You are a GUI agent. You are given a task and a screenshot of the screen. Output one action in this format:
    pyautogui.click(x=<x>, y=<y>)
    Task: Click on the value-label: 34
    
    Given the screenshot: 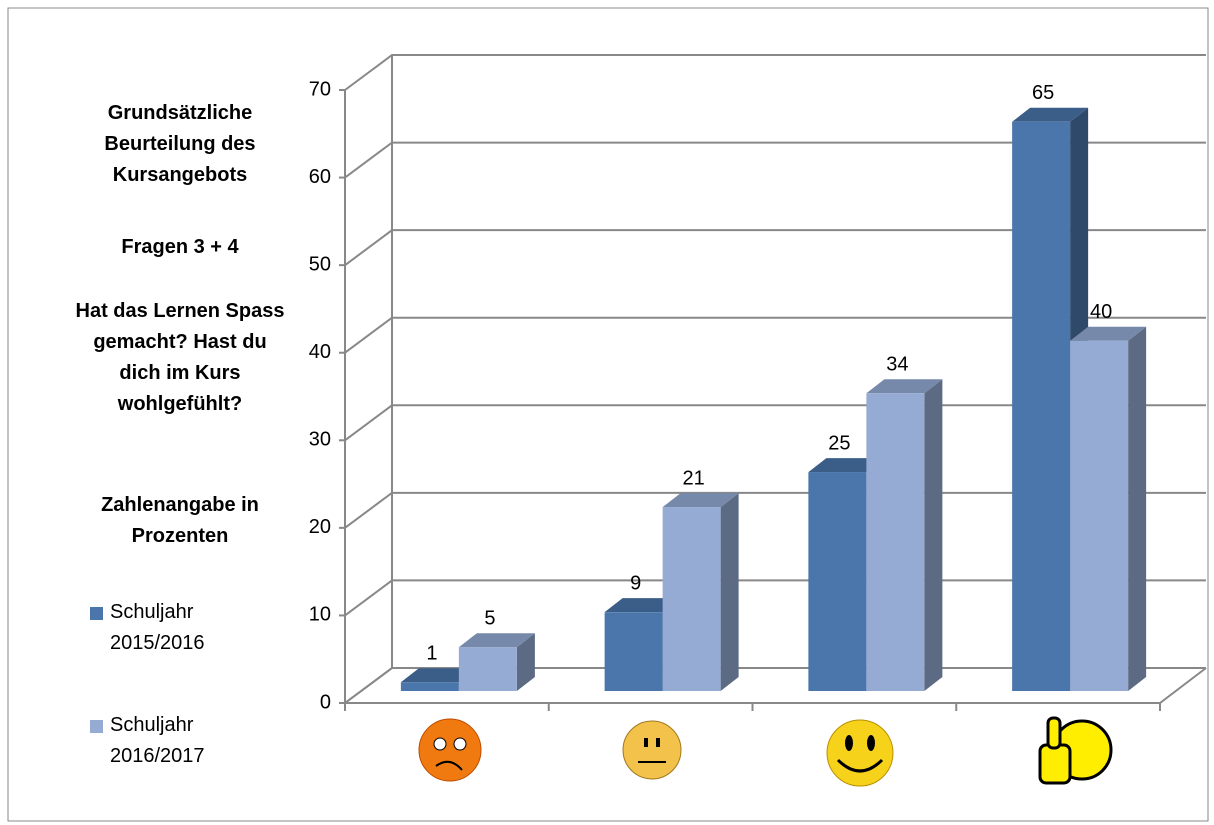 What is the action you would take?
    pyautogui.click(x=897, y=365)
    